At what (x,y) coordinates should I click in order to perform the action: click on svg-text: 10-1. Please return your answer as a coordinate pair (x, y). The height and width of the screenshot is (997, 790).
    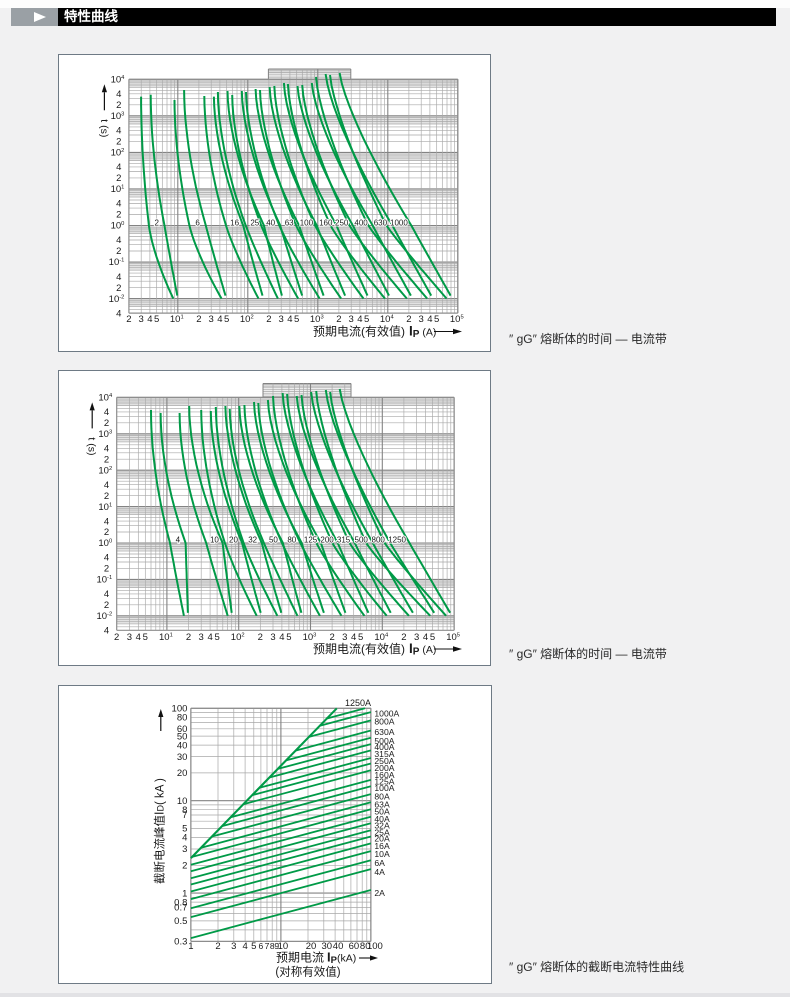
    Looking at the image, I should click on (117, 262).